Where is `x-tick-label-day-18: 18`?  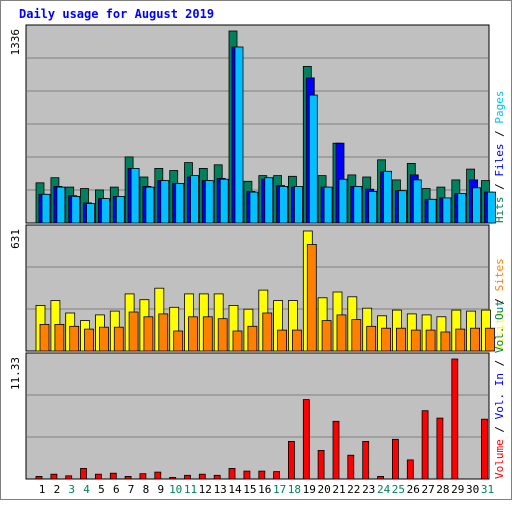
x-tick-label-day-18: 18 is located at coordinates (294, 489).